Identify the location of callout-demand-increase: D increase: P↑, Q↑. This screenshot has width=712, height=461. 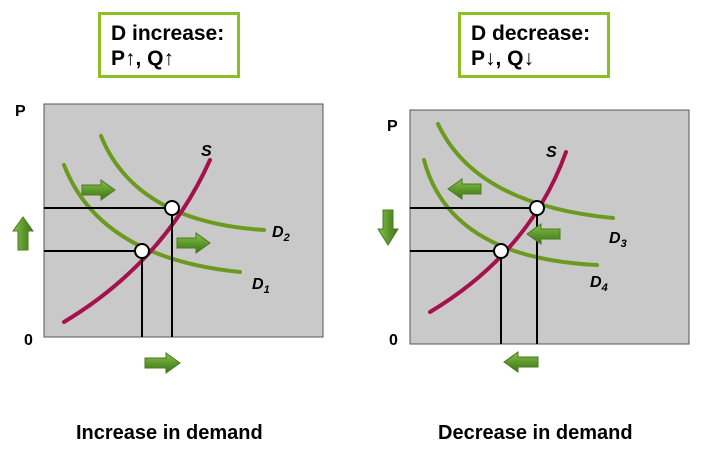
(169, 45).